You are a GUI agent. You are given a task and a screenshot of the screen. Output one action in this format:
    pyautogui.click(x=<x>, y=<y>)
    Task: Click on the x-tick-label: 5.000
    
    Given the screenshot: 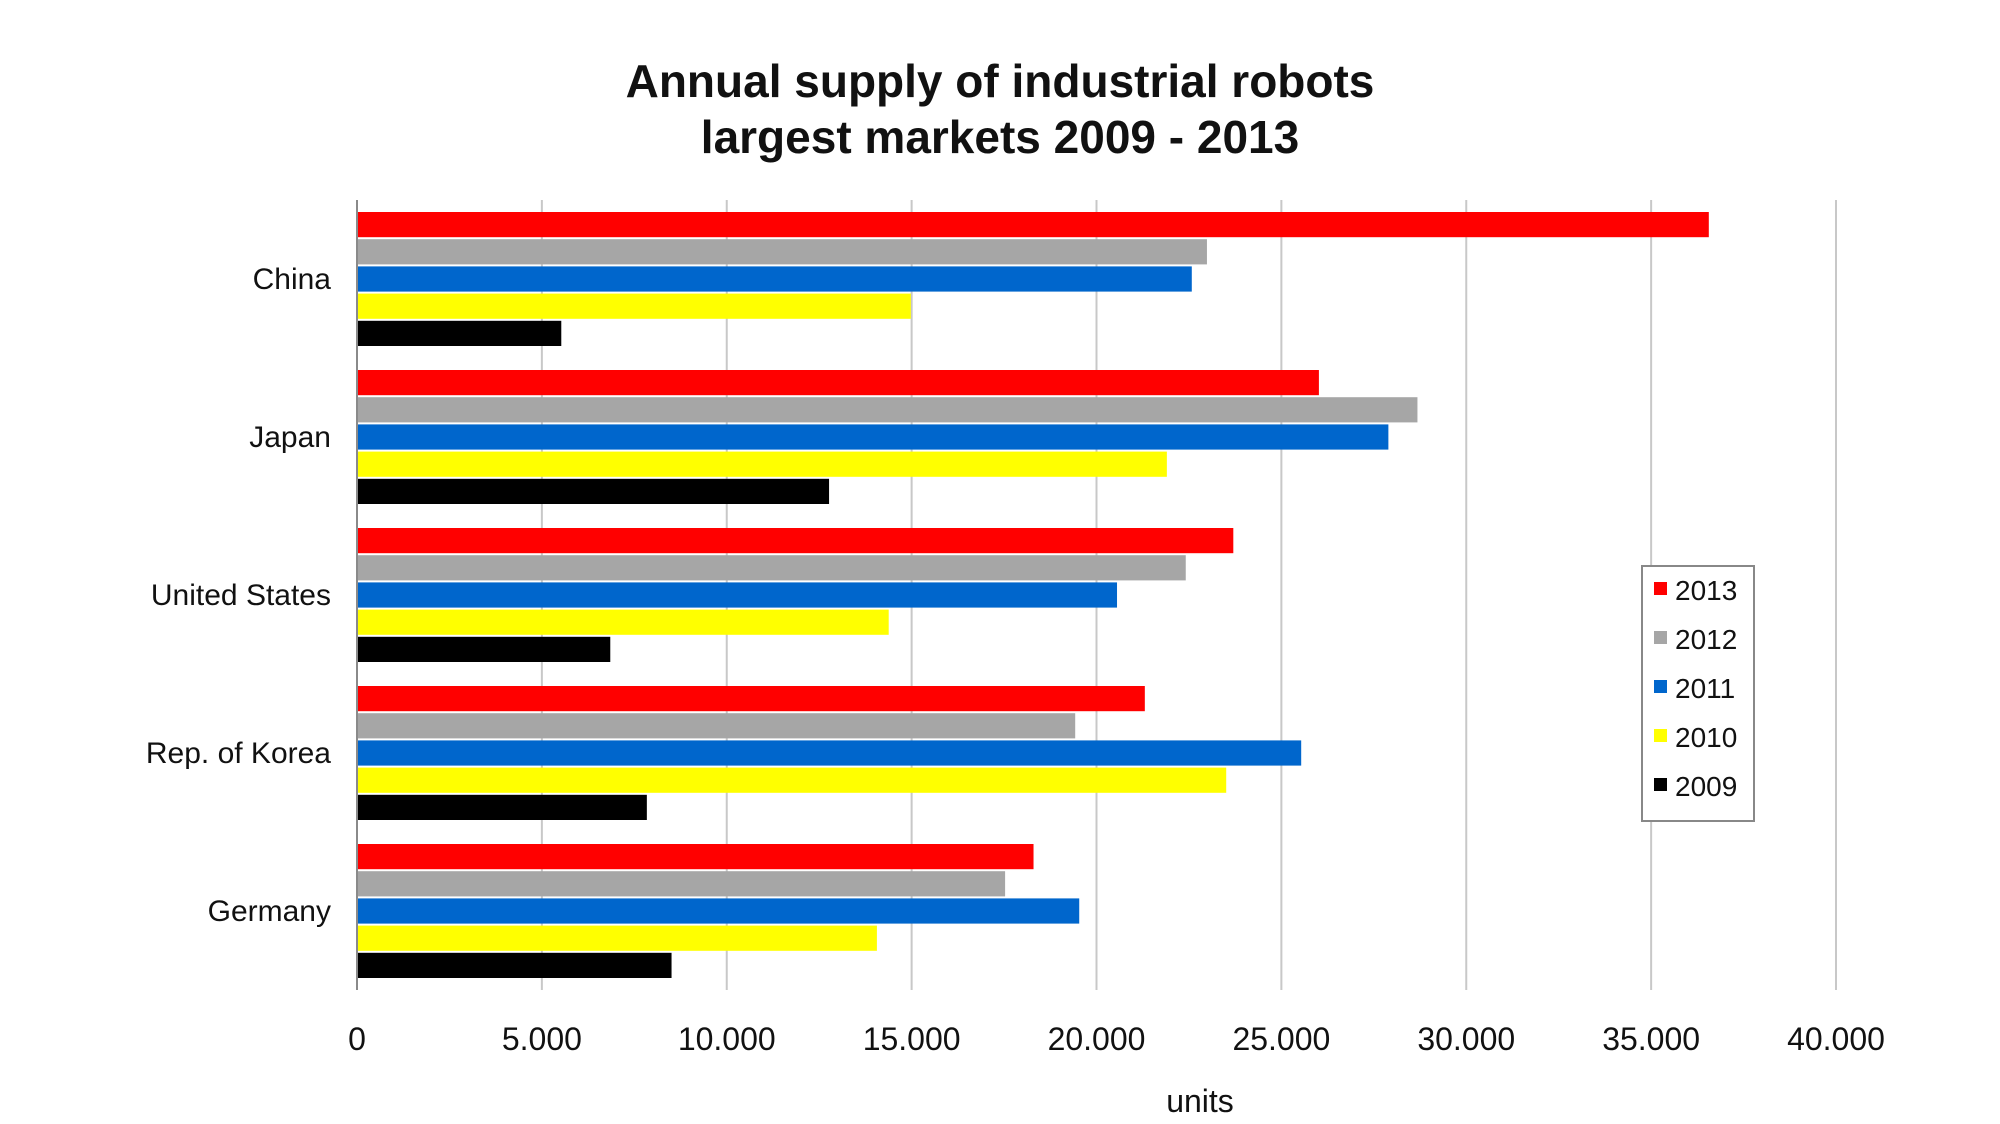 What is the action you would take?
    pyautogui.click(x=542, y=1039)
    